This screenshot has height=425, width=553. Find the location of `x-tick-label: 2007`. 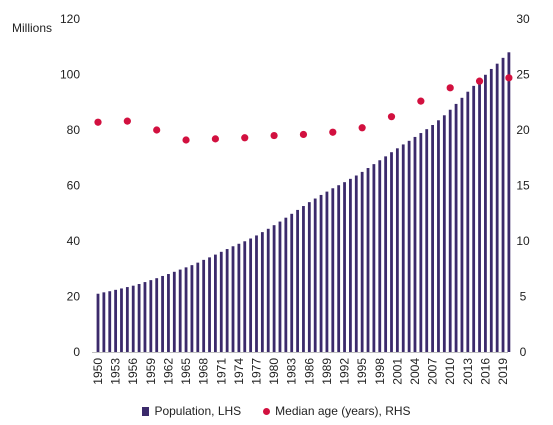

x-tick-label: 2007 is located at coordinates (433, 371).